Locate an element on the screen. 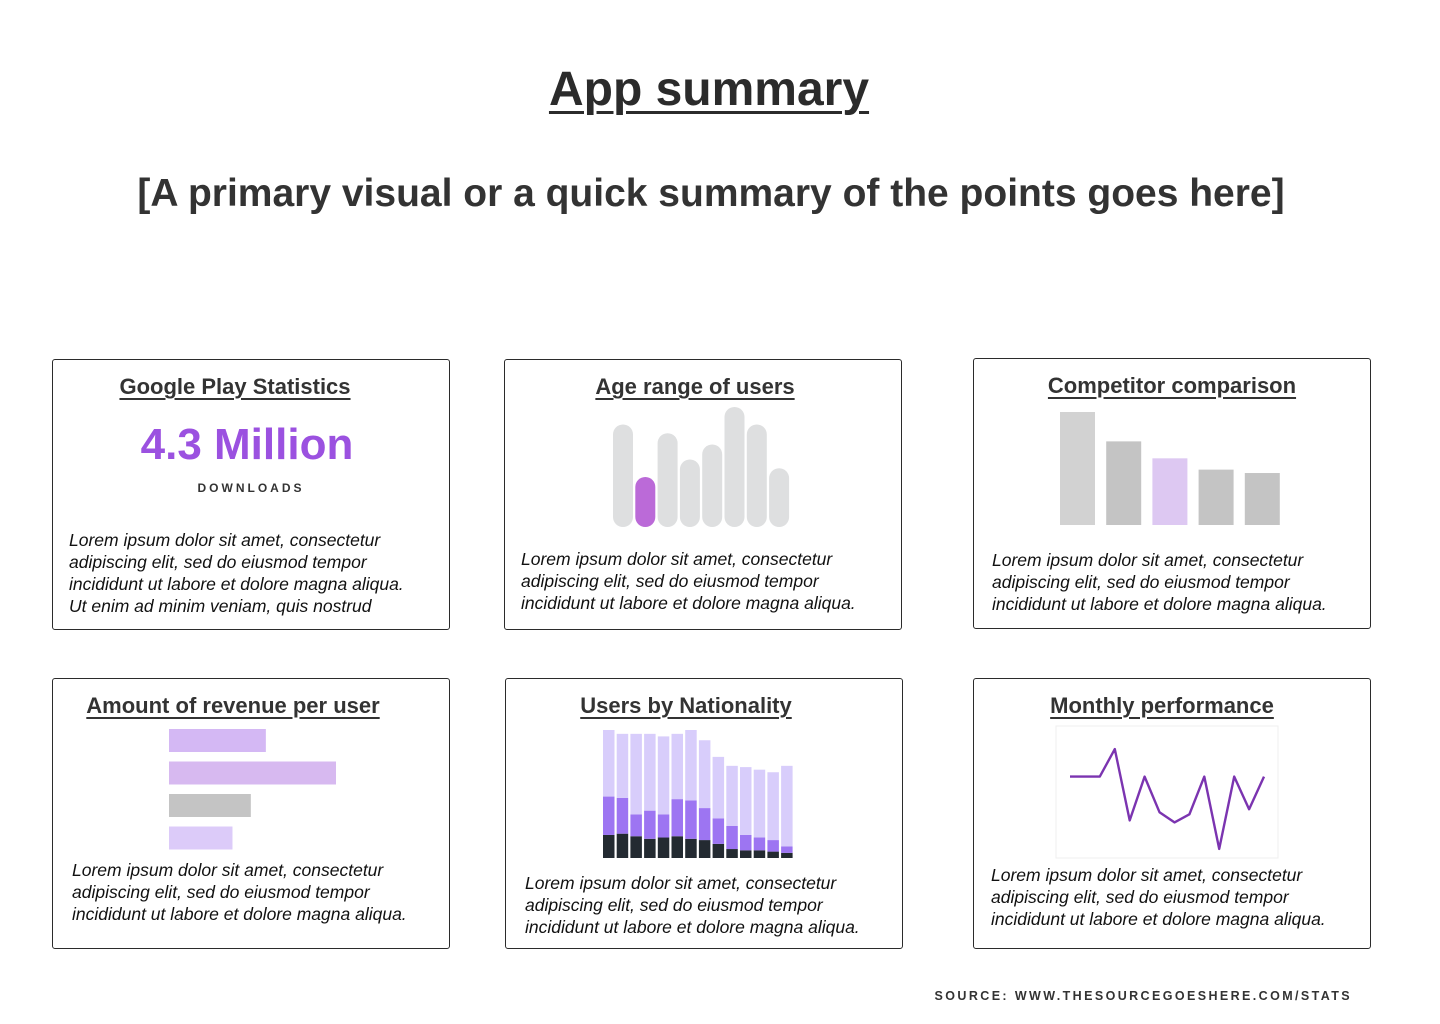 This screenshot has height=1024, width=1440. source-note: SOURCE: WWW.THESOURCEGOESHERE.COM/STATS is located at coordinates (1143, 996).